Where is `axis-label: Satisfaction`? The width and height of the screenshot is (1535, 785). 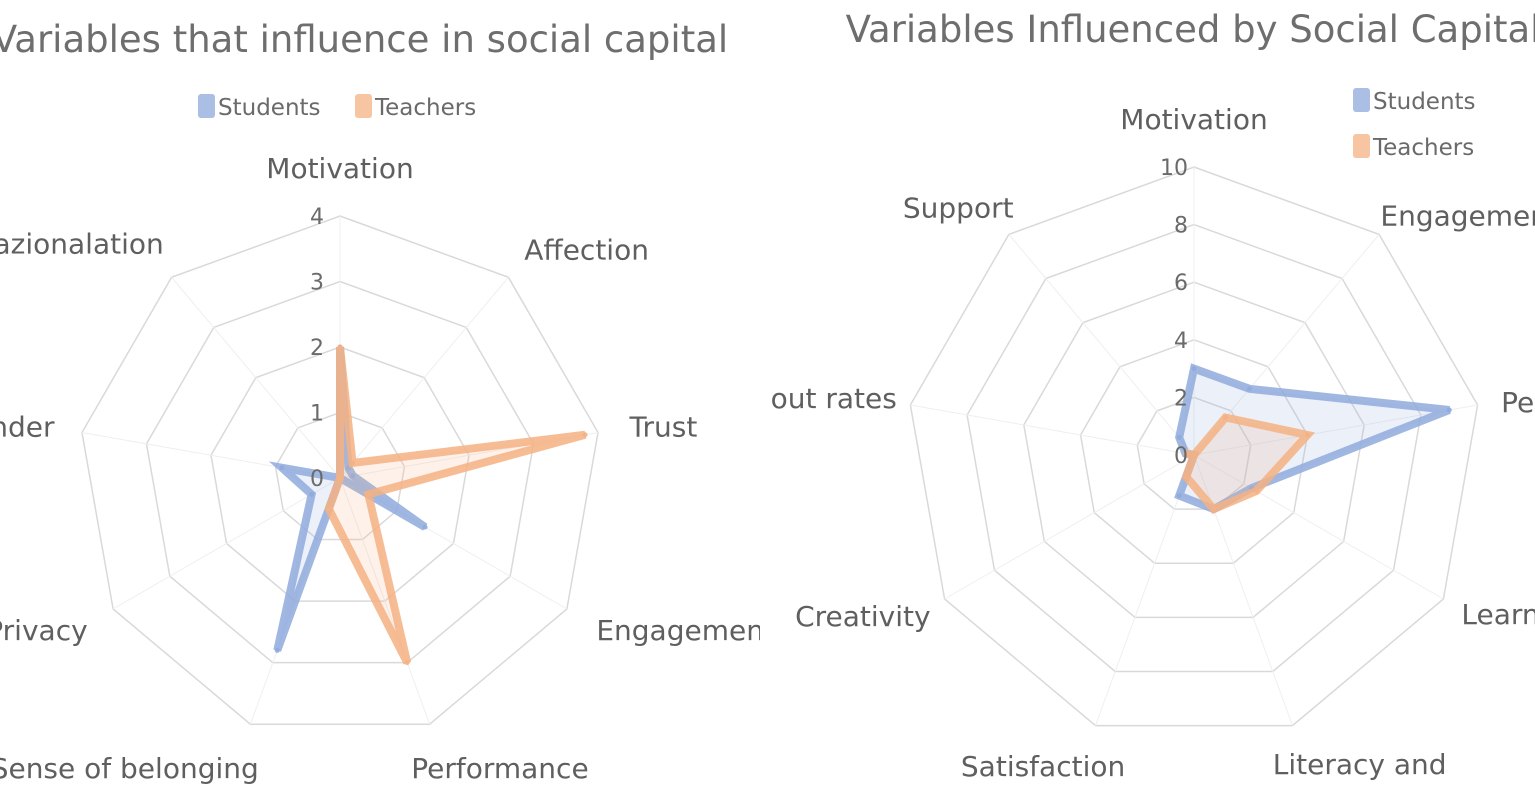
axis-label: Satisfaction is located at coordinates (1043, 766).